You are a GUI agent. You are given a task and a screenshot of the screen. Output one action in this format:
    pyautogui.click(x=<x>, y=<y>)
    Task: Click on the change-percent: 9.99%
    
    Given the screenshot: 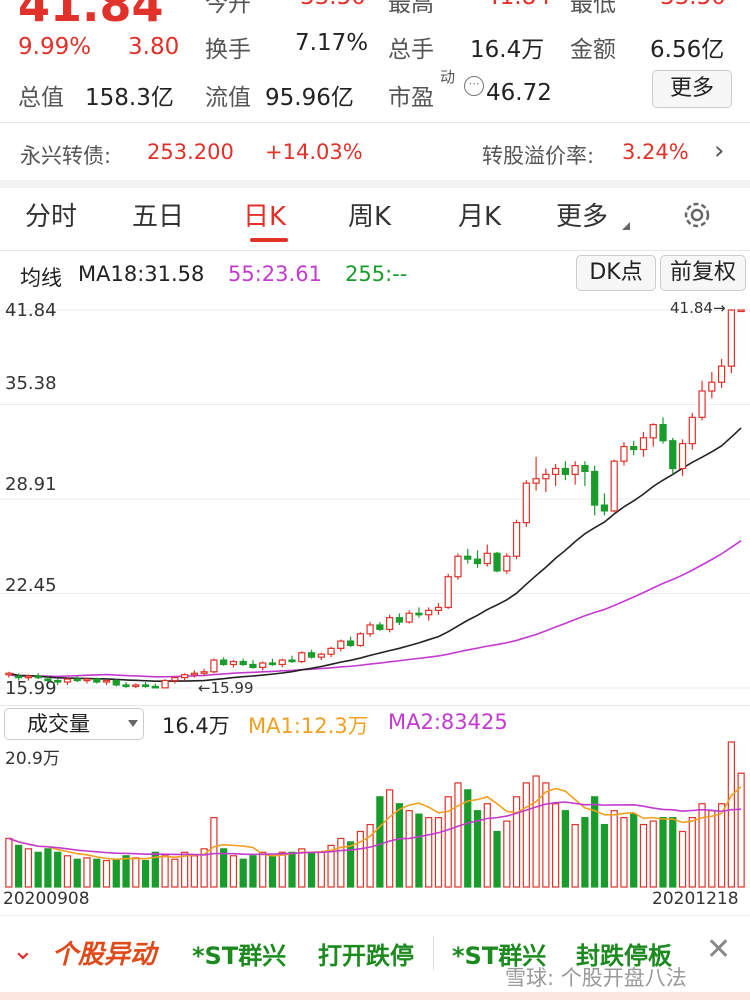 What is the action you would take?
    pyautogui.click(x=55, y=47)
    